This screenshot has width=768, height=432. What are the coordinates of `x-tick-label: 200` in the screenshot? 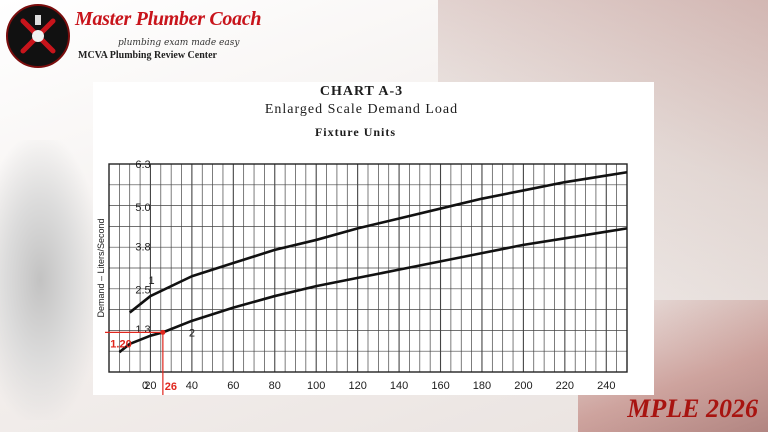 It's located at (523, 386).